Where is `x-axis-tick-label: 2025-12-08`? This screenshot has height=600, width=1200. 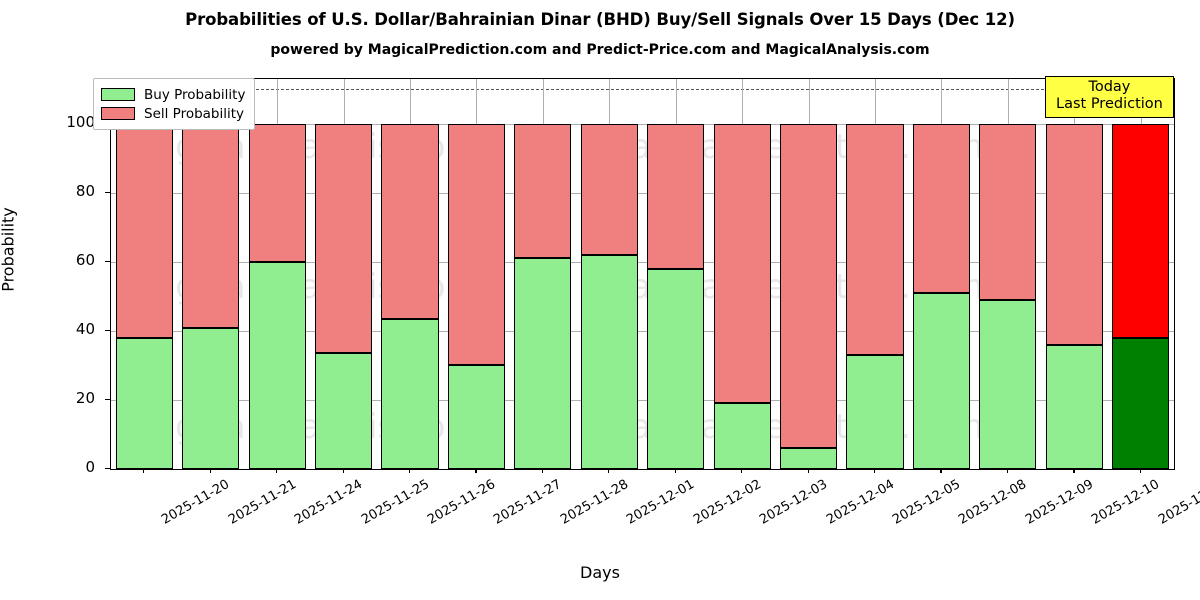 x-axis-tick-label: 2025-12-08 is located at coordinates (993, 502).